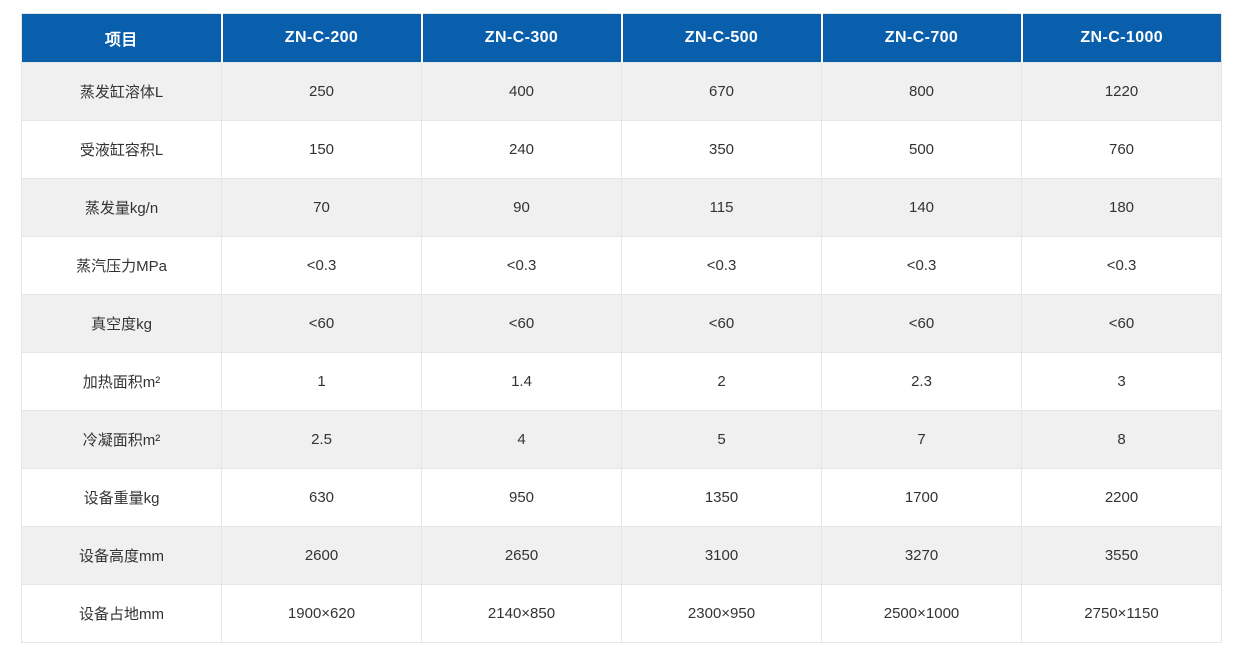 The image size is (1241, 670). I want to click on table-cell: 3100, so click(721, 555).